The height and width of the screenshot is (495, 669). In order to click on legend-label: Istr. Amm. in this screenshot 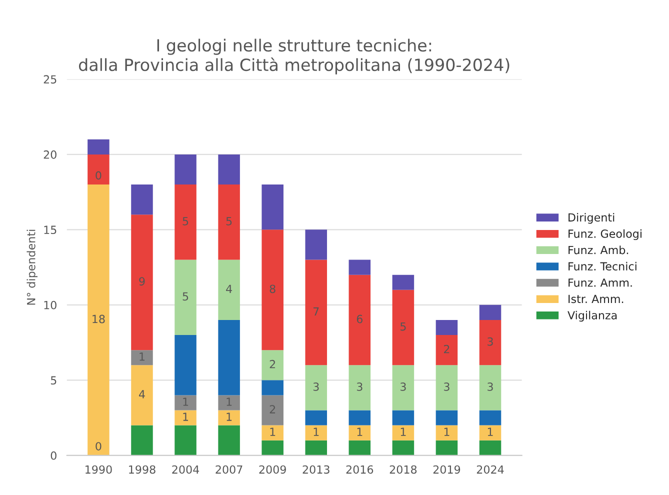, I will do `click(596, 299)`.